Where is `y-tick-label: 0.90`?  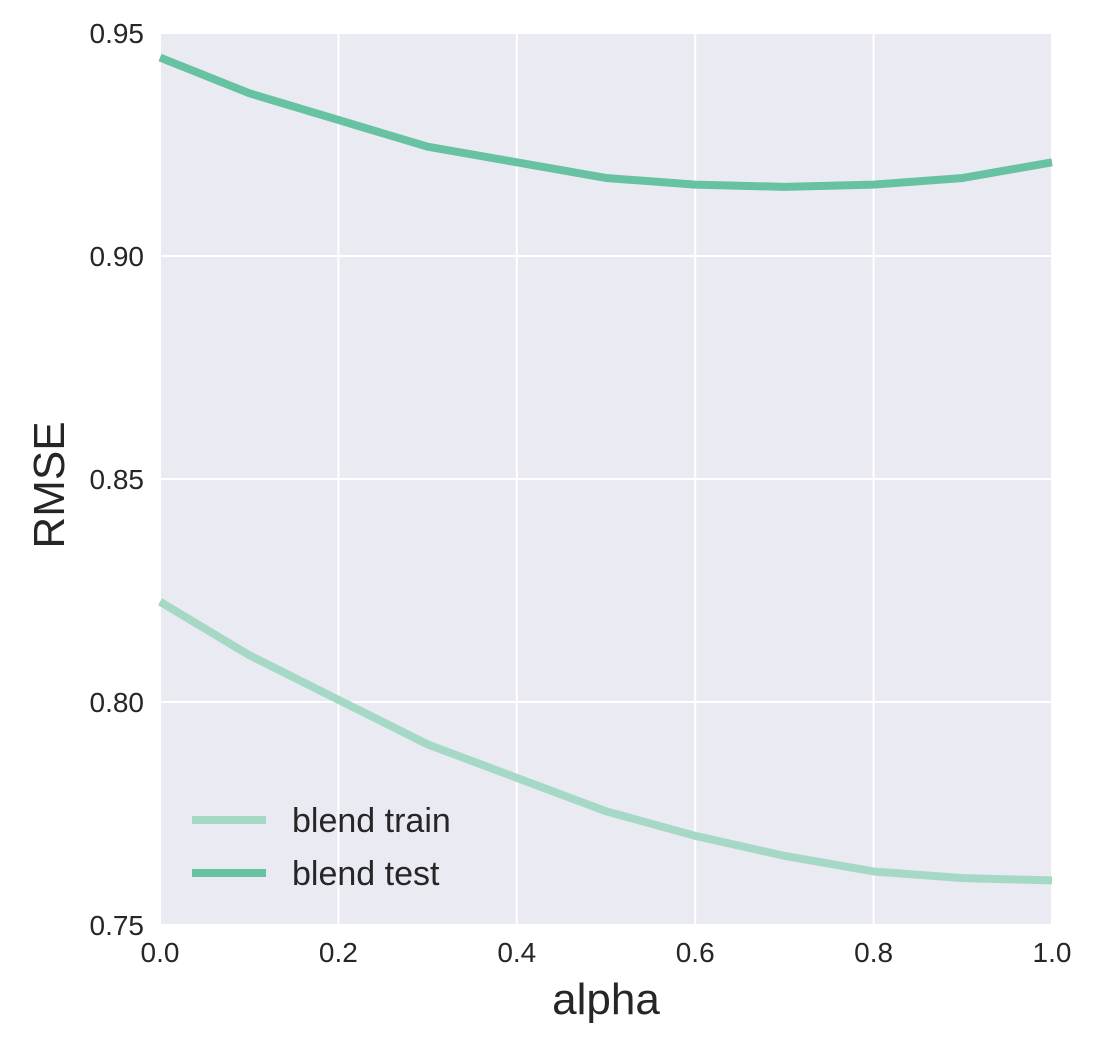 y-tick-label: 0.90 is located at coordinates (117, 256).